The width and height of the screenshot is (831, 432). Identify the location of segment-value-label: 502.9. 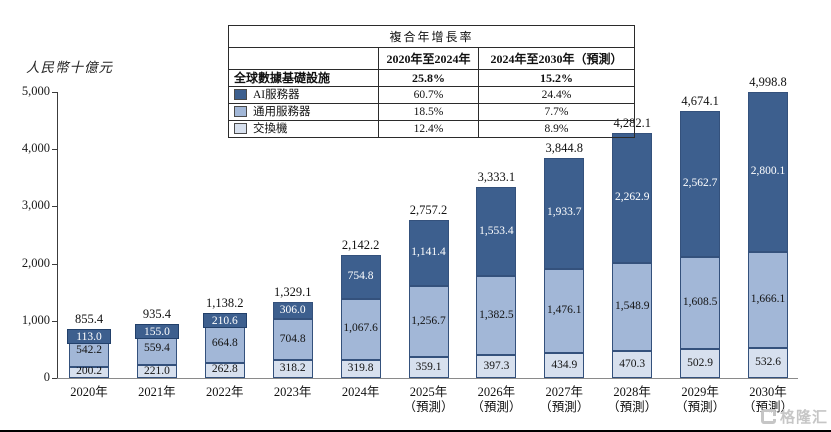
(700, 362).